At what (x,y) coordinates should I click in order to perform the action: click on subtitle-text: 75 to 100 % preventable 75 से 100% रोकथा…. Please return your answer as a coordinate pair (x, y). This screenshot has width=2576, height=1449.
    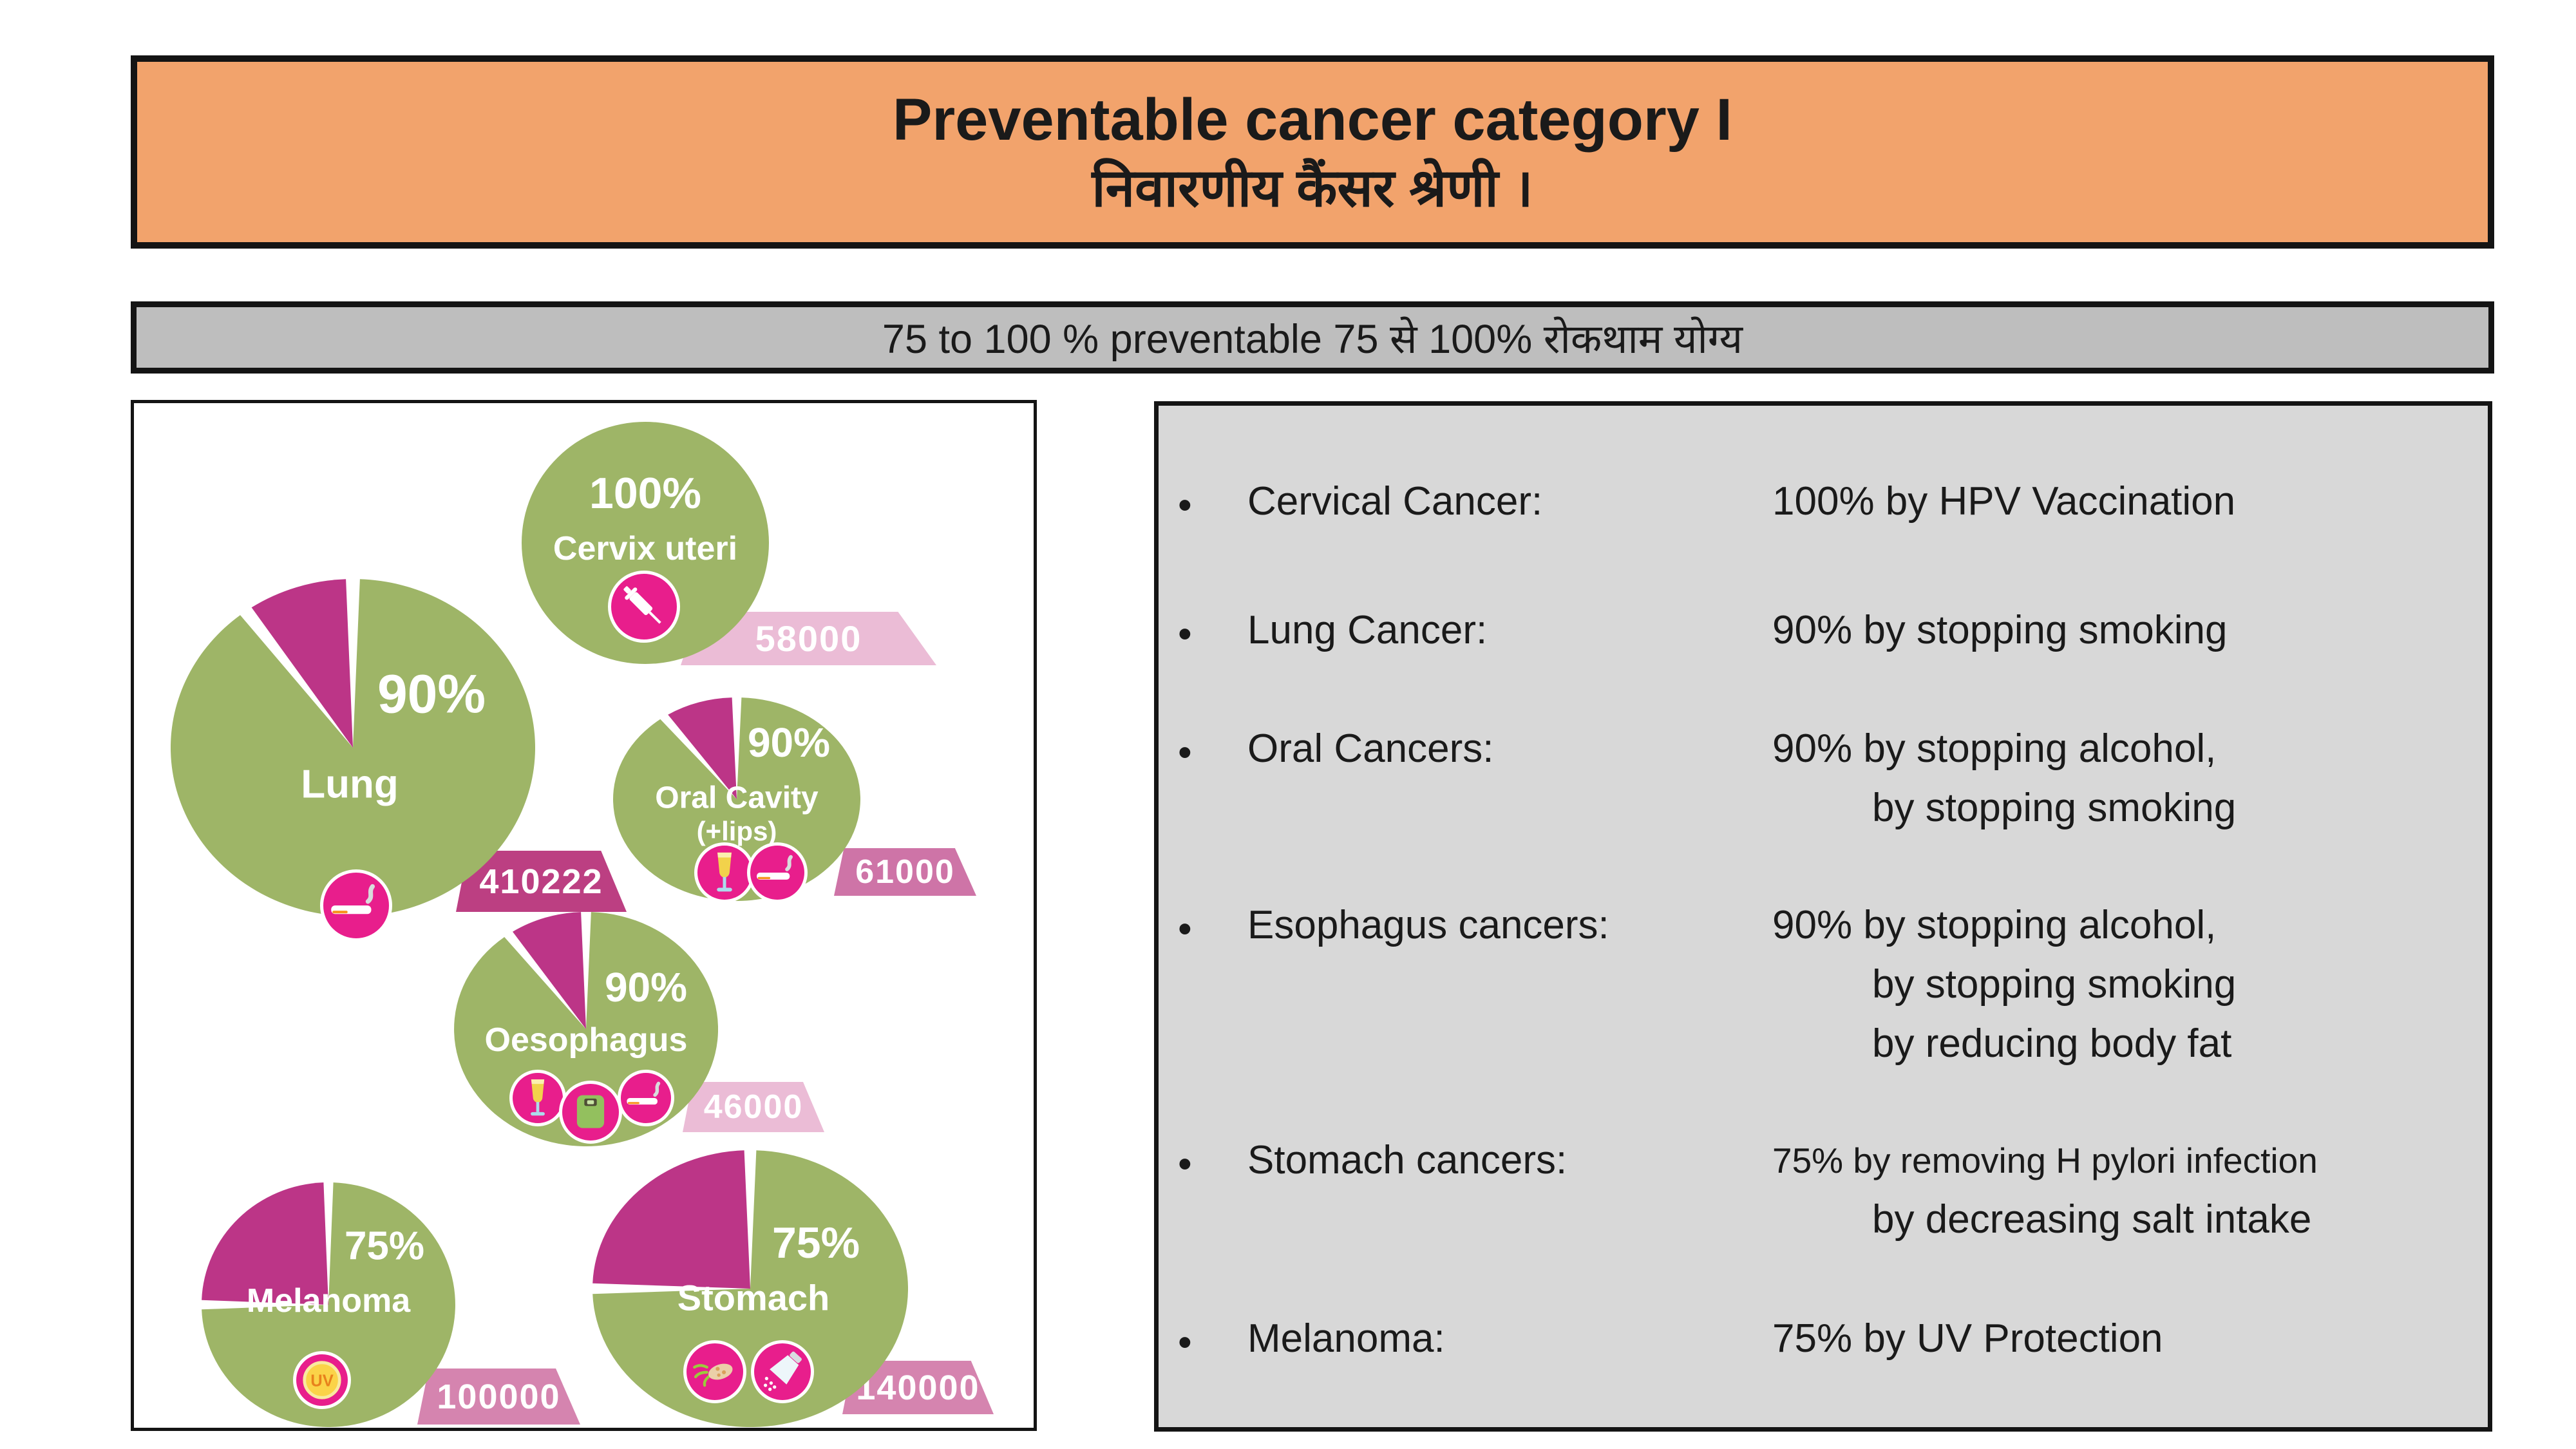
    Looking at the image, I should click on (1313, 339).